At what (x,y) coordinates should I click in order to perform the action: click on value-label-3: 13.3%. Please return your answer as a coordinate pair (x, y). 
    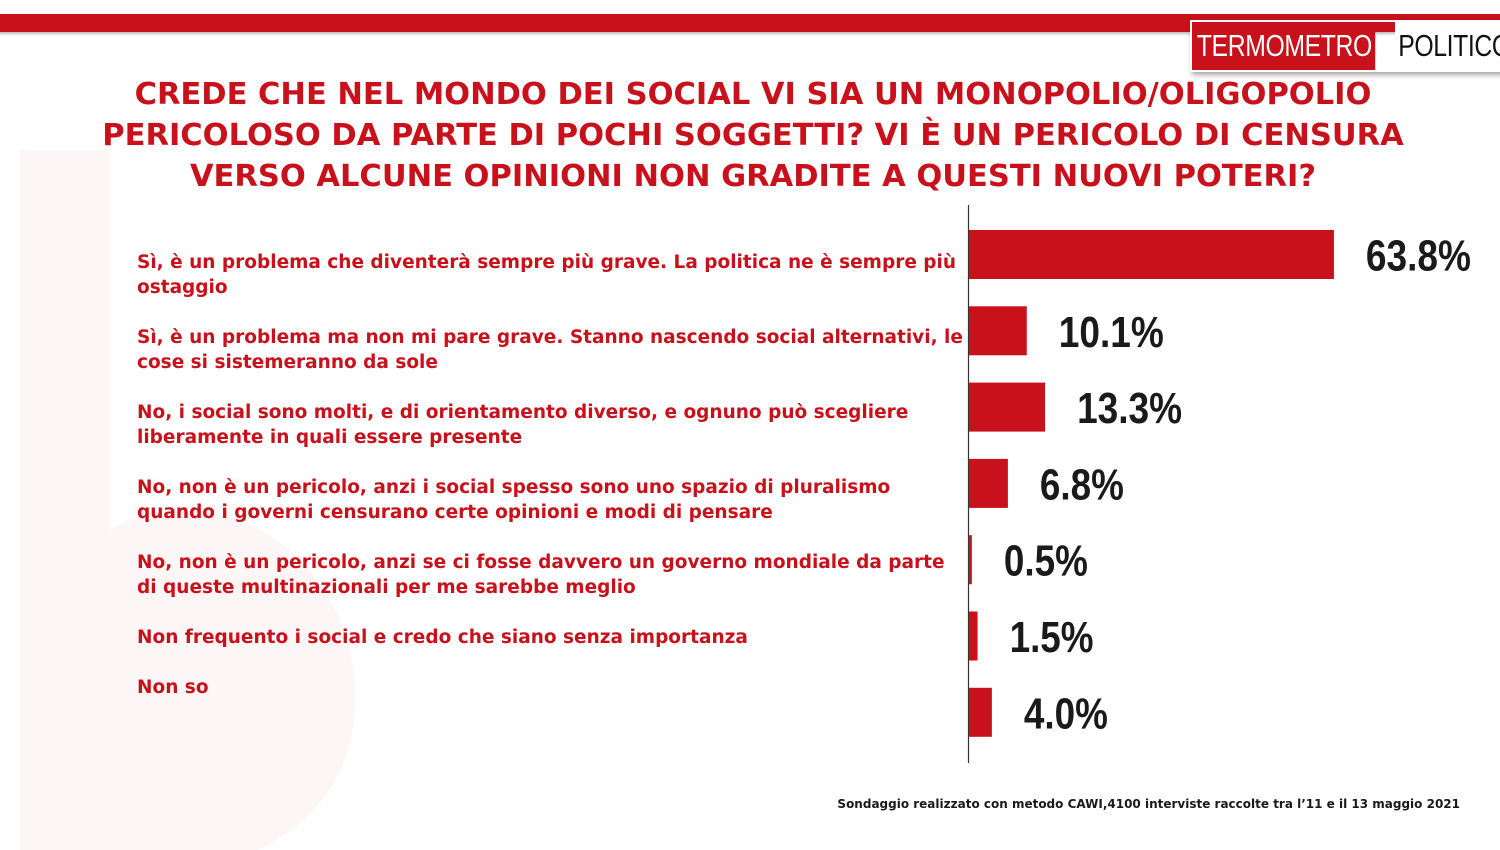
    Looking at the image, I should click on (1129, 408).